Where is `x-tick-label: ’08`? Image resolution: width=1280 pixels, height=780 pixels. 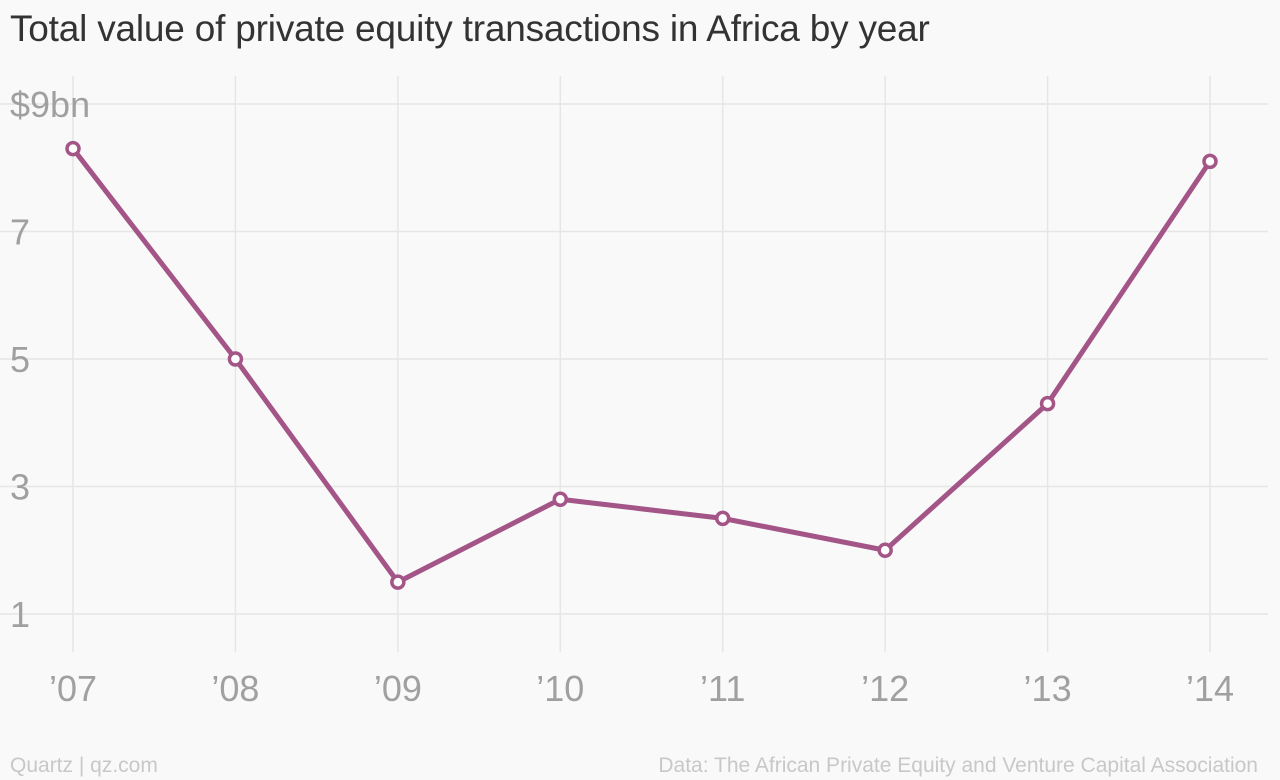
x-tick-label: ’08 is located at coordinates (235, 688).